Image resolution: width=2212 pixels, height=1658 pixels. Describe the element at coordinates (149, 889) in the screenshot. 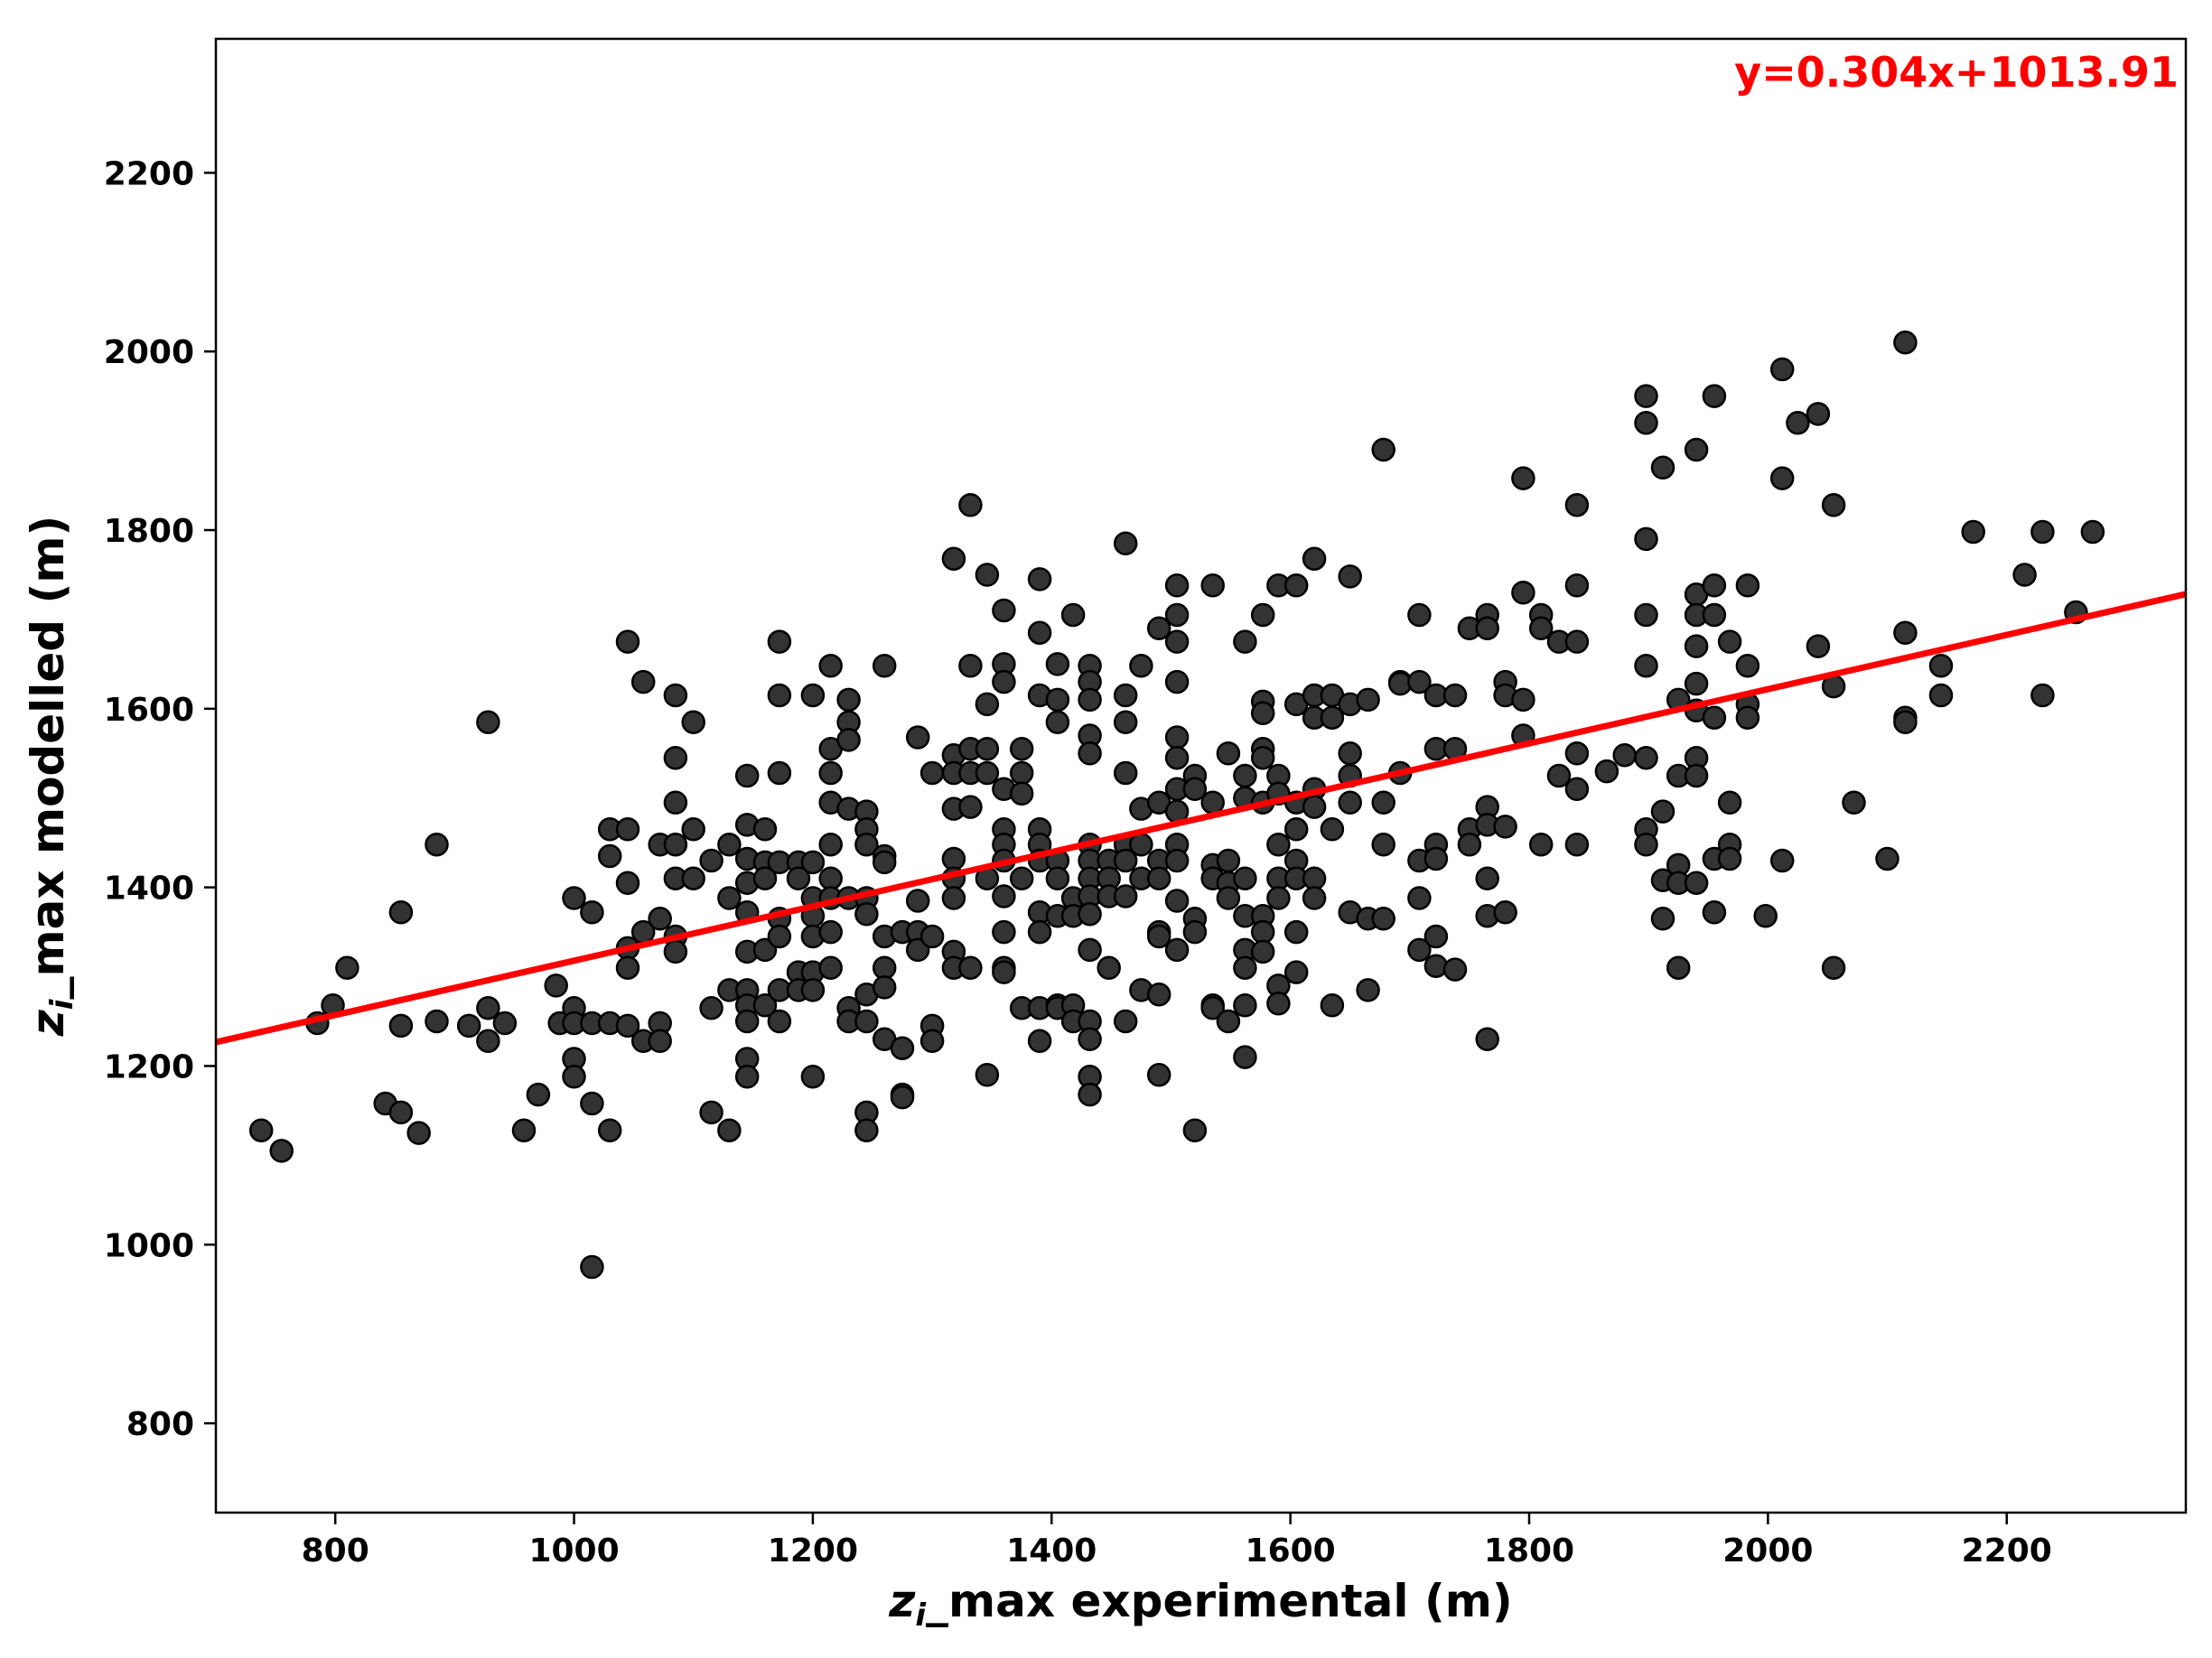

I see `y-tick-label: 1400` at that location.